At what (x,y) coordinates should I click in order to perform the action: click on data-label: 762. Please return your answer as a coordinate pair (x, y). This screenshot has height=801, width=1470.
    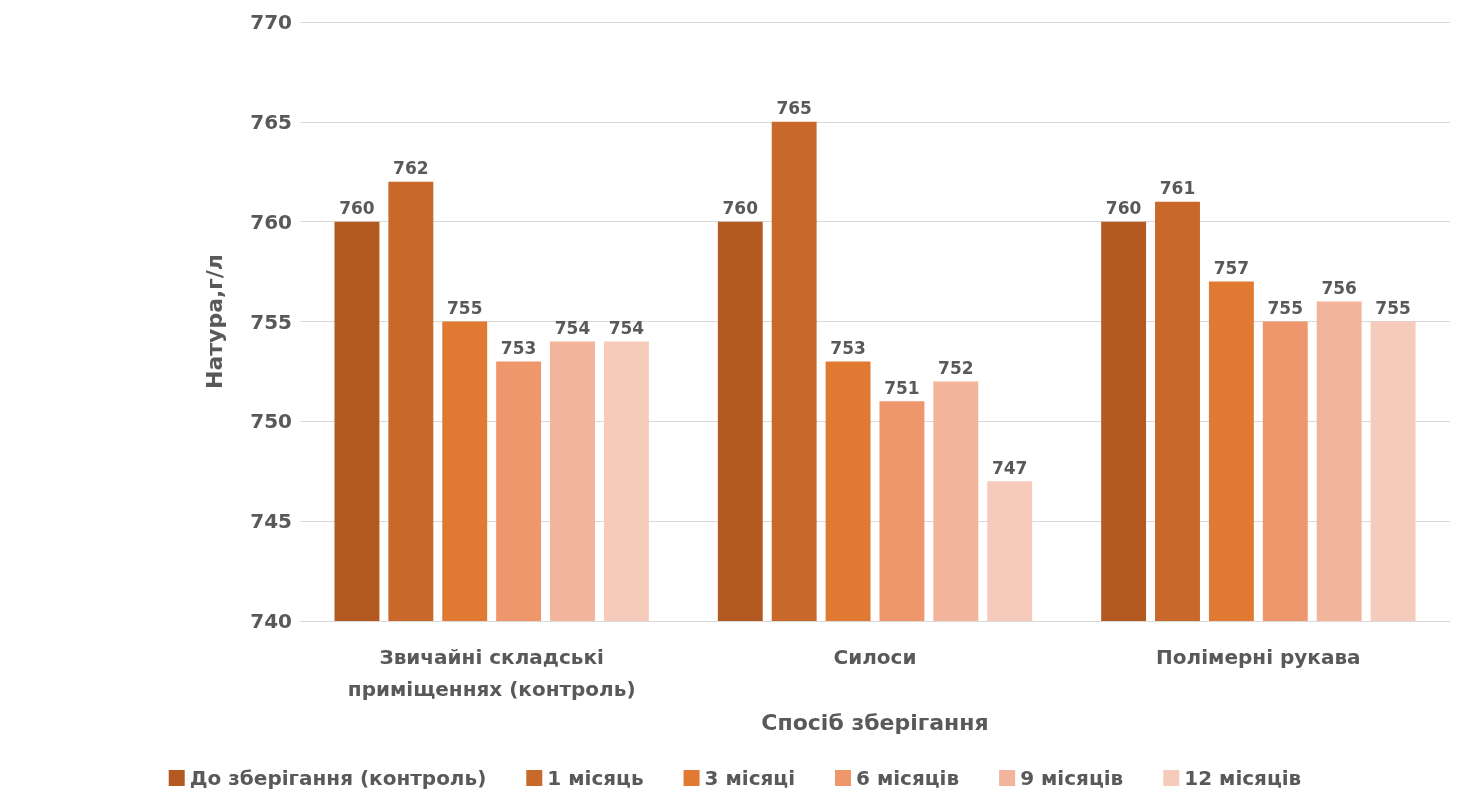
    Looking at the image, I should click on (411, 168).